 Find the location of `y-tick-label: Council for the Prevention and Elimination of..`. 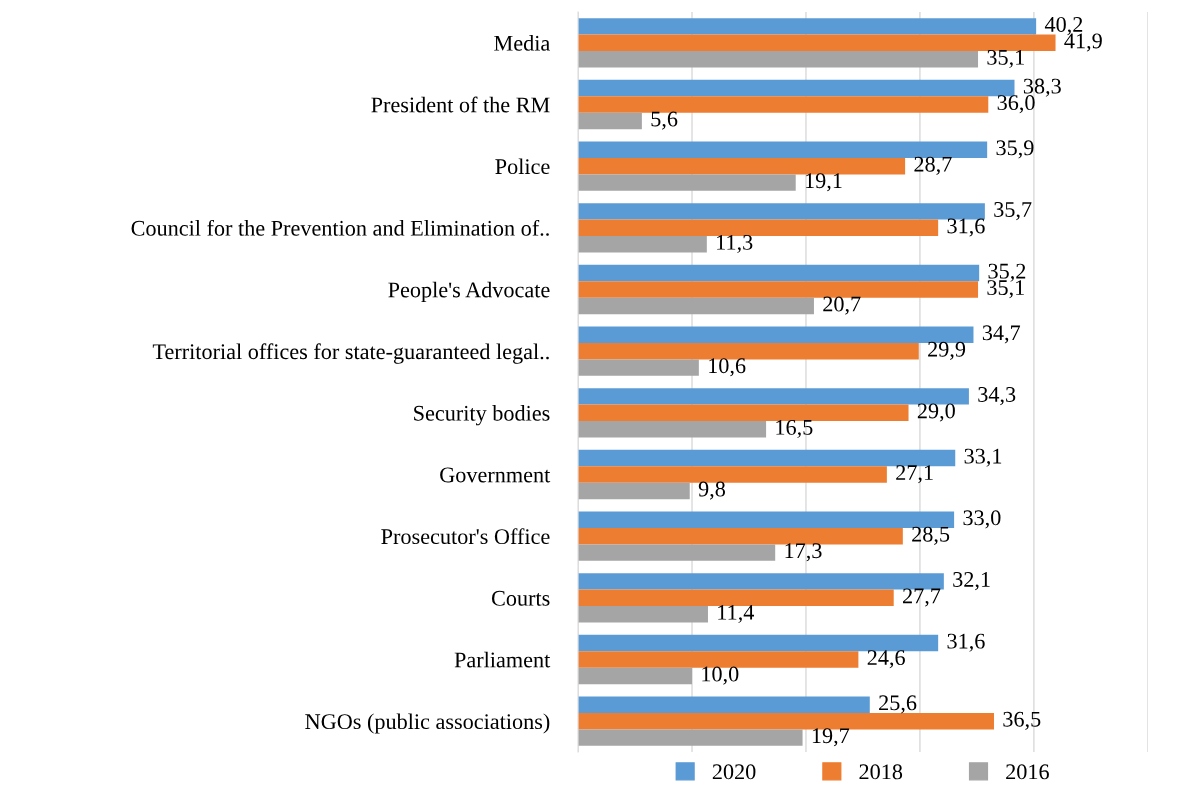

y-tick-label: Council for the Prevention and Elimination of.. is located at coordinates (340, 227).